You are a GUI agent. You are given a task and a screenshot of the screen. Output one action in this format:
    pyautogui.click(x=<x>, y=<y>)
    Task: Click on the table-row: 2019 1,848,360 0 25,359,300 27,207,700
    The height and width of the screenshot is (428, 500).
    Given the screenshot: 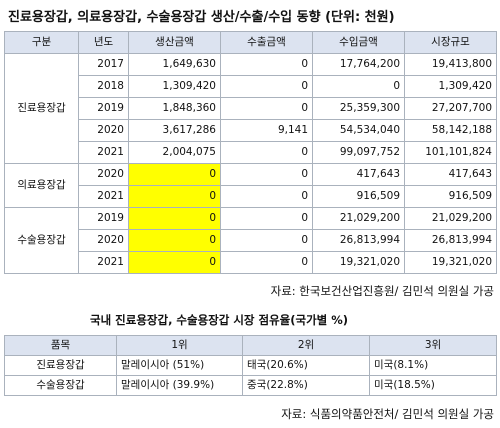 What is the action you would take?
    pyautogui.click(x=251, y=108)
    